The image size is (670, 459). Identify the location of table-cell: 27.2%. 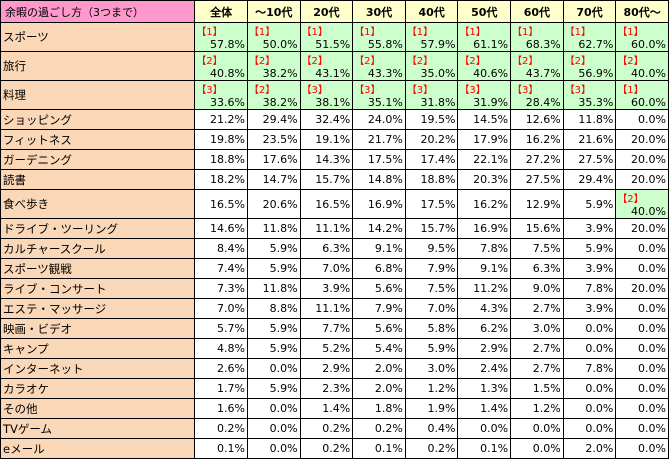
(537, 159).